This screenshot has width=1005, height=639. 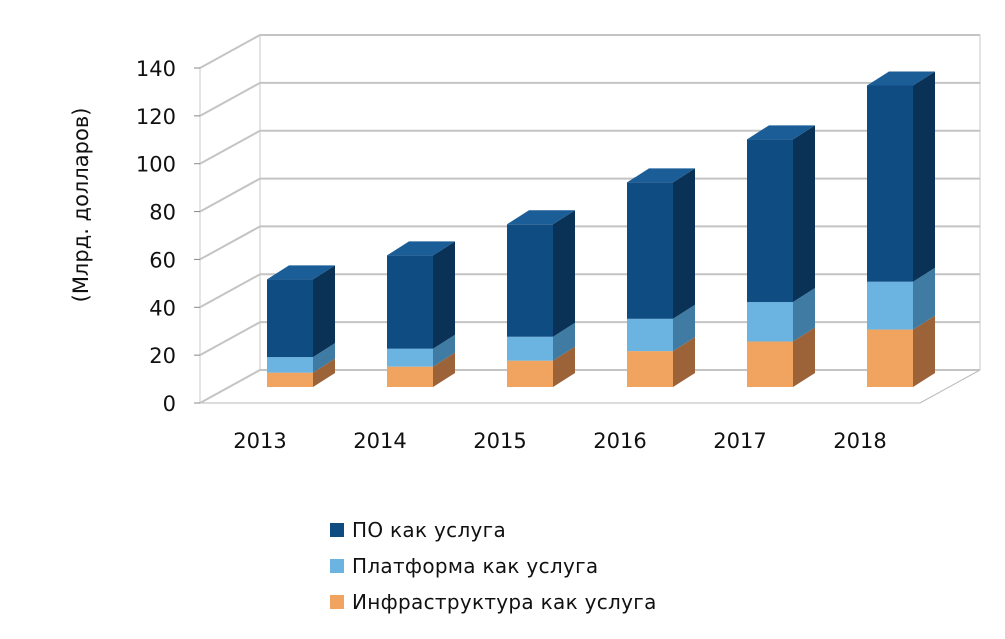 I want to click on x-tick-label: 2017, so click(x=739, y=441).